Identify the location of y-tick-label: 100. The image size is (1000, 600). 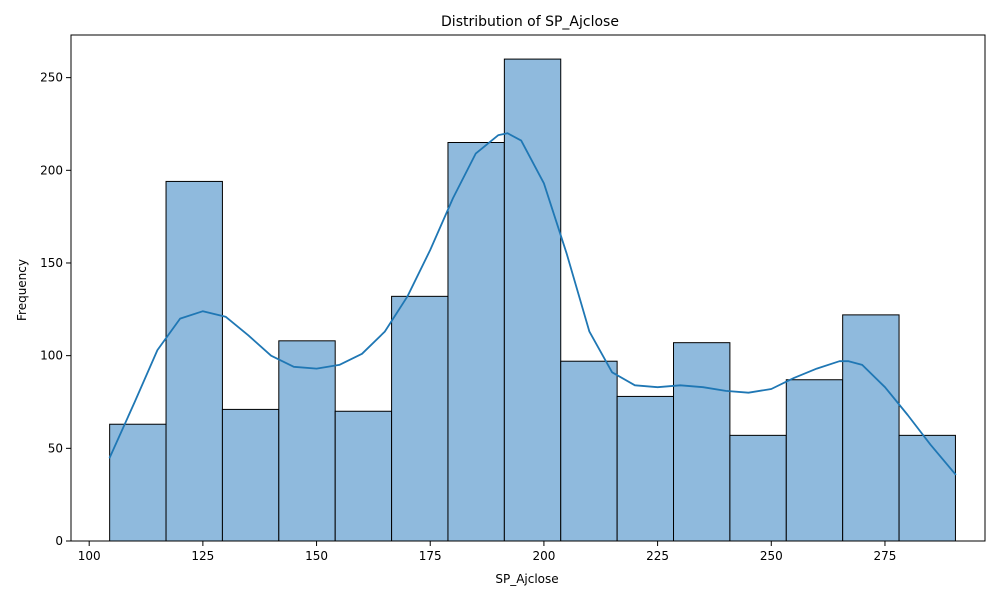
(51, 356).